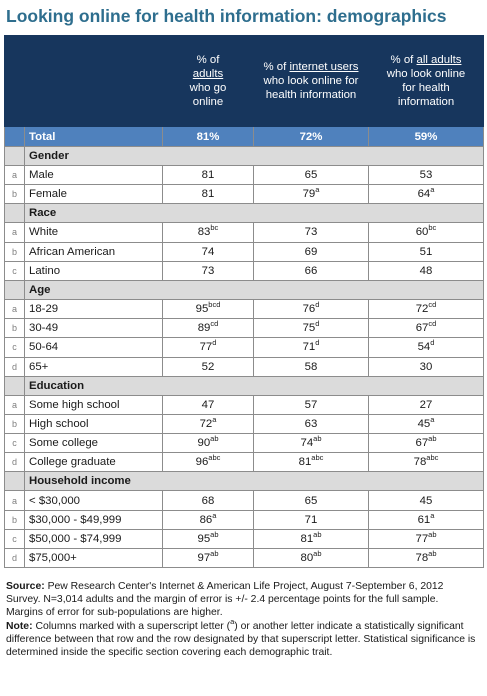  What do you see at coordinates (208, 404) in the screenshot?
I see `value-number: 47` at bounding box center [208, 404].